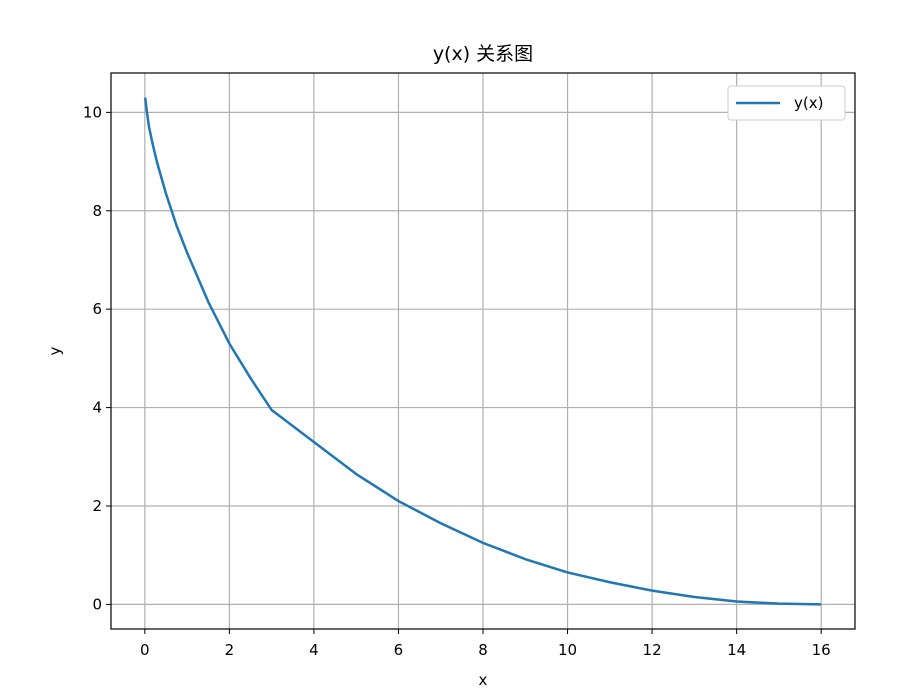 The height and width of the screenshot is (697, 918). What do you see at coordinates (145, 650) in the screenshot?
I see `x-tick-label: 0` at bounding box center [145, 650].